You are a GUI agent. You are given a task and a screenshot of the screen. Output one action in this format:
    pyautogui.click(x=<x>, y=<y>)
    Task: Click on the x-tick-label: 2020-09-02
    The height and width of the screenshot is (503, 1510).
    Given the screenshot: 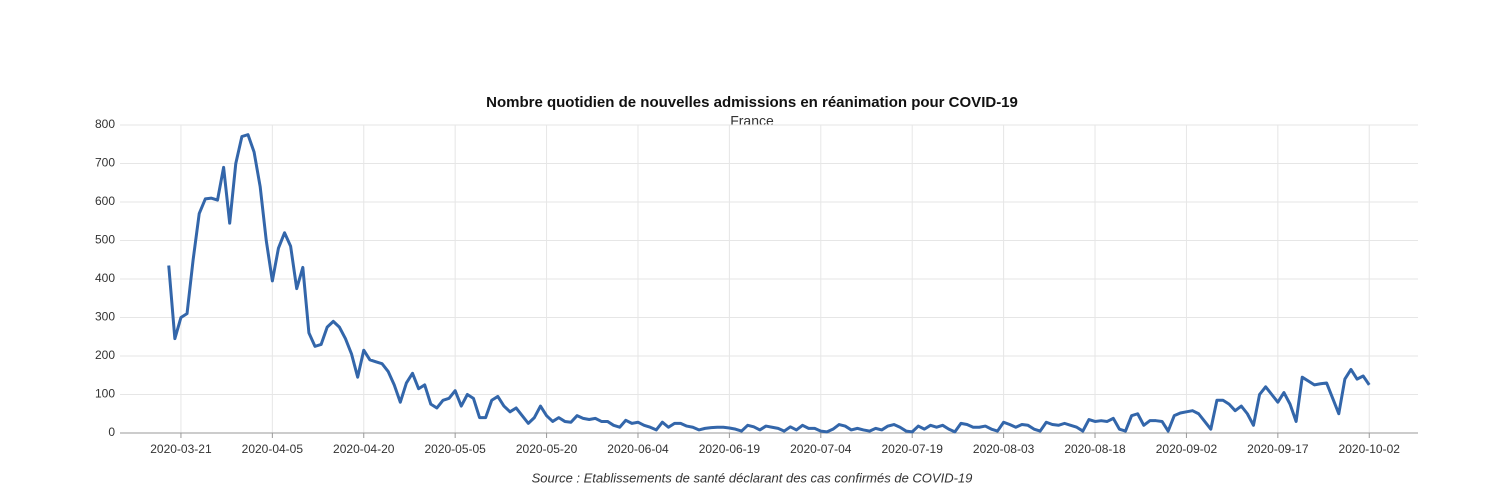 What is the action you would take?
    pyautogui.click(x=1187, y=449)
    